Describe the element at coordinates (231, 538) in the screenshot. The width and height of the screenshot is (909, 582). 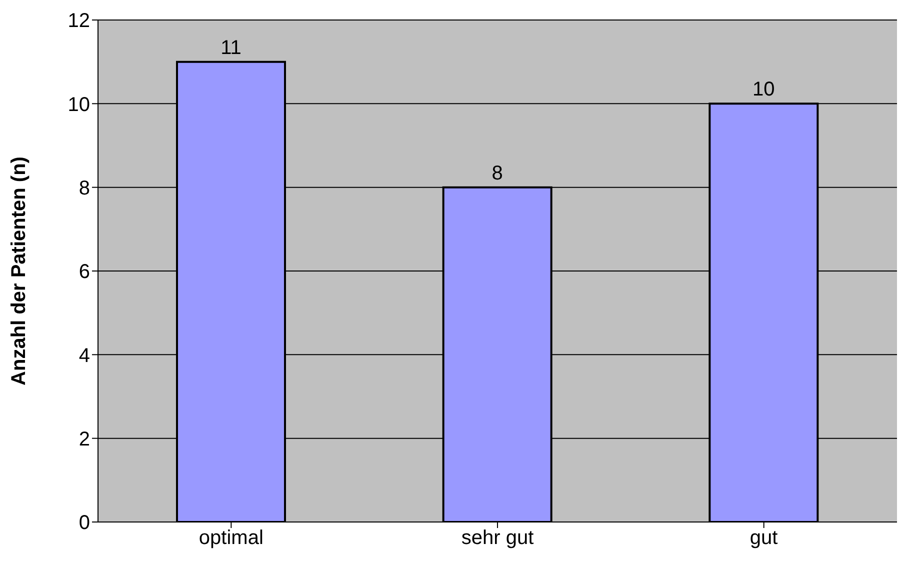
I see `x-tick-label: optimal` at that location.